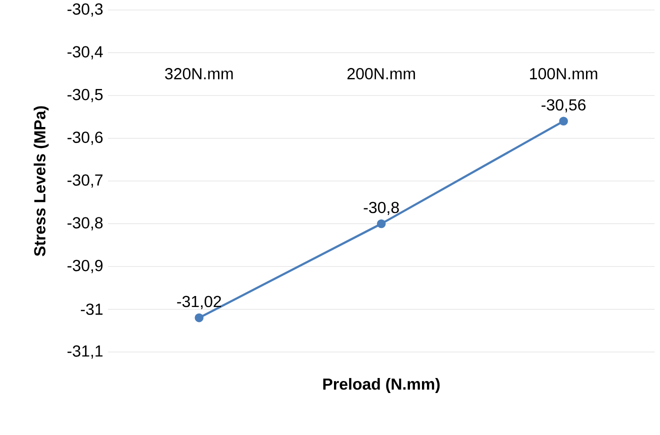 The height and width of the screenshot is (435, 660). I want to click on data-label: -30,56, so click(564, 105).